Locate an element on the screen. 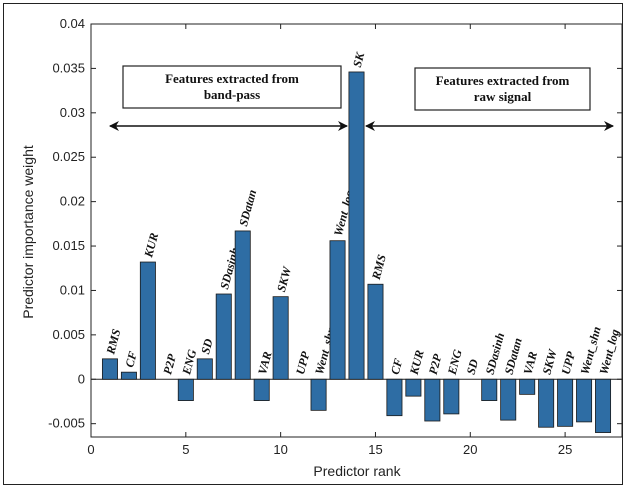  y-tick-label: 0.035 is located at coordinates (68, 67).